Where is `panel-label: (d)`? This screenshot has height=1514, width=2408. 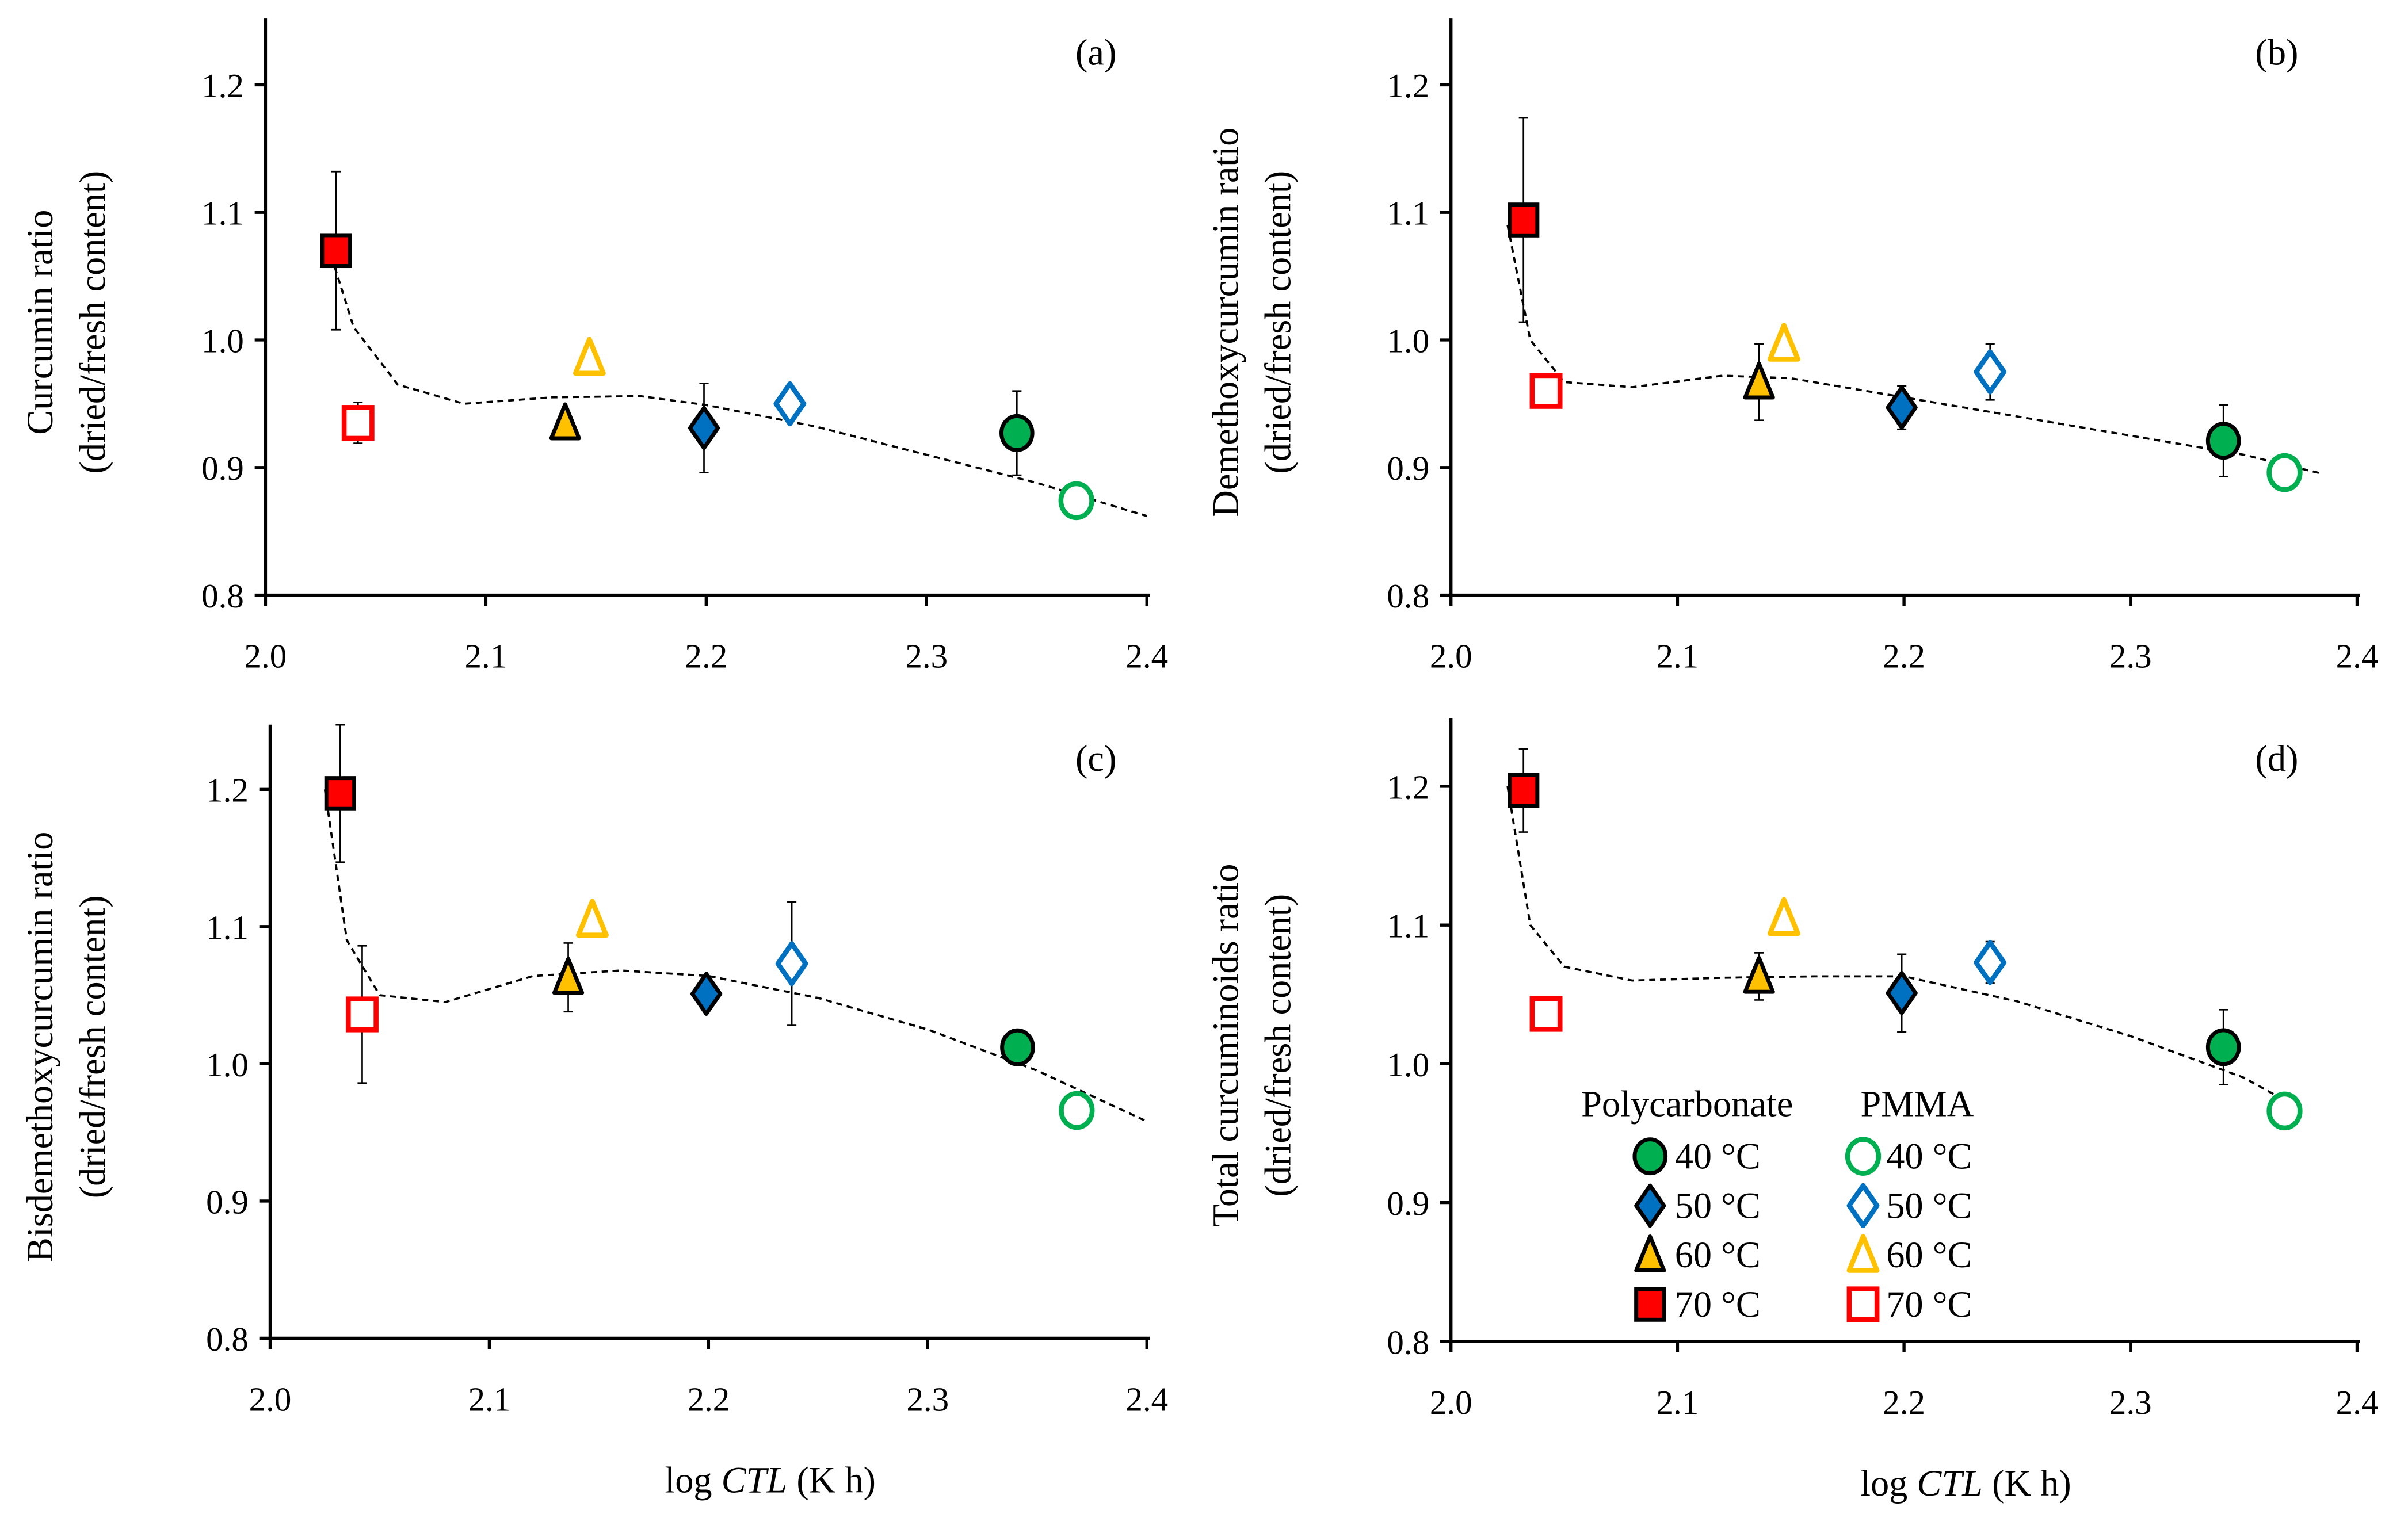
panel-label: (d) is located at coordinates (2276, 758).